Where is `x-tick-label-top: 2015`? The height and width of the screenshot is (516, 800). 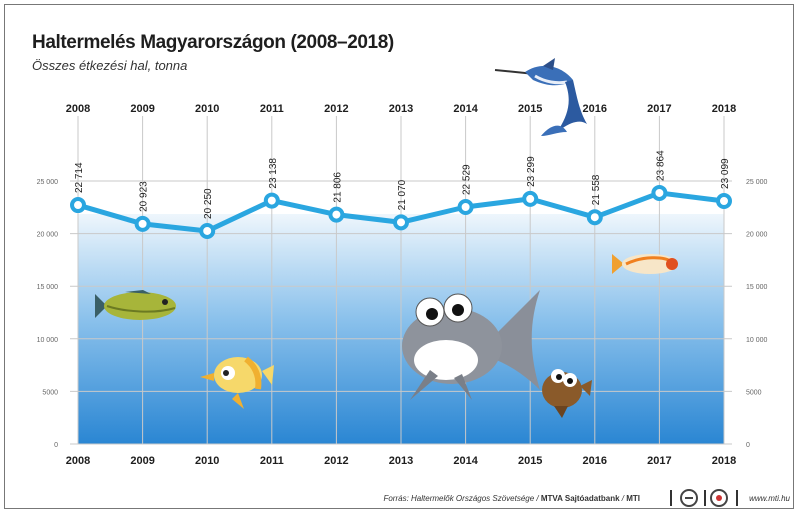 x-tick-label-top: 2015 is located at coordinates (530, 109).